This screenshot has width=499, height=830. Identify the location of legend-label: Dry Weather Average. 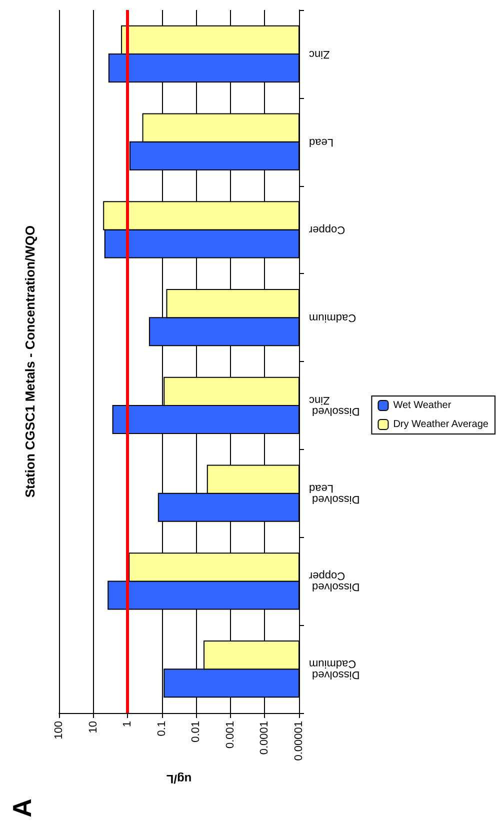
(441, 424).